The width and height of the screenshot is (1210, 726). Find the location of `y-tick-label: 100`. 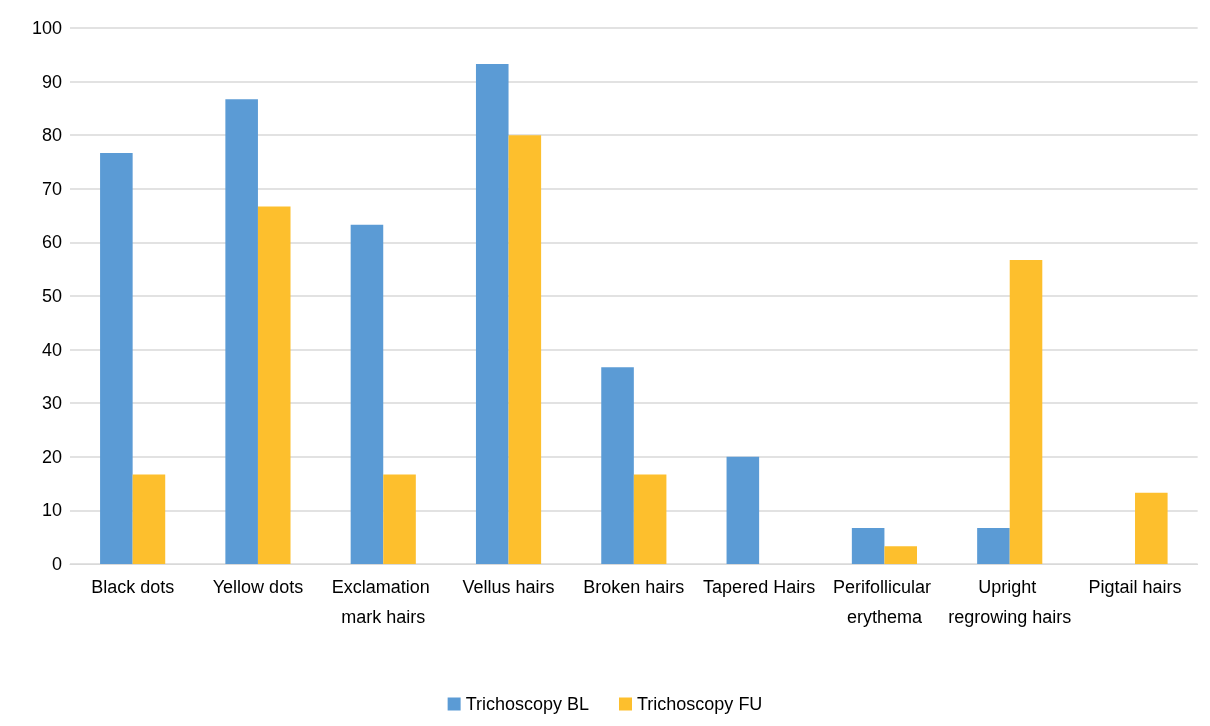

y-tick-label: 100 is located at coordinates (46, 28).